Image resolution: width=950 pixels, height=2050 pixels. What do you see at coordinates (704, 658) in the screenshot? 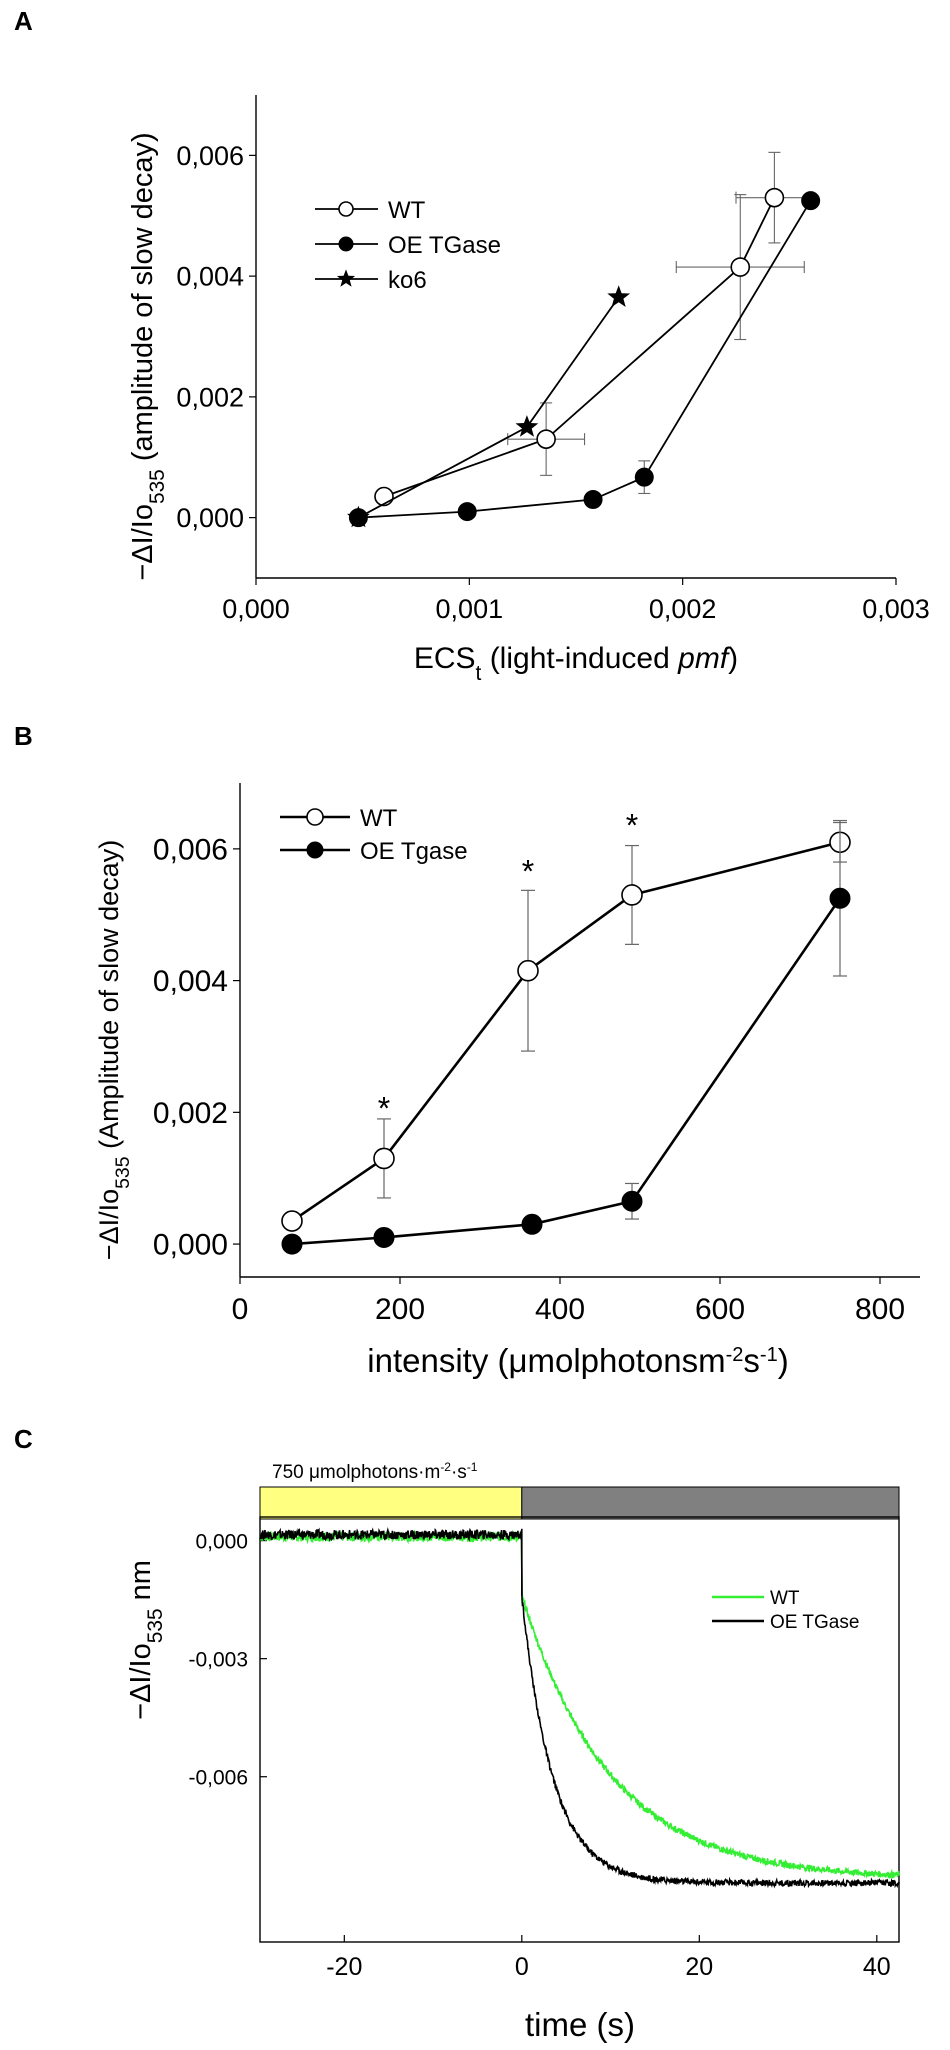
I see `x-axis-label-italic: pmf` at bounding box center [704, 658].